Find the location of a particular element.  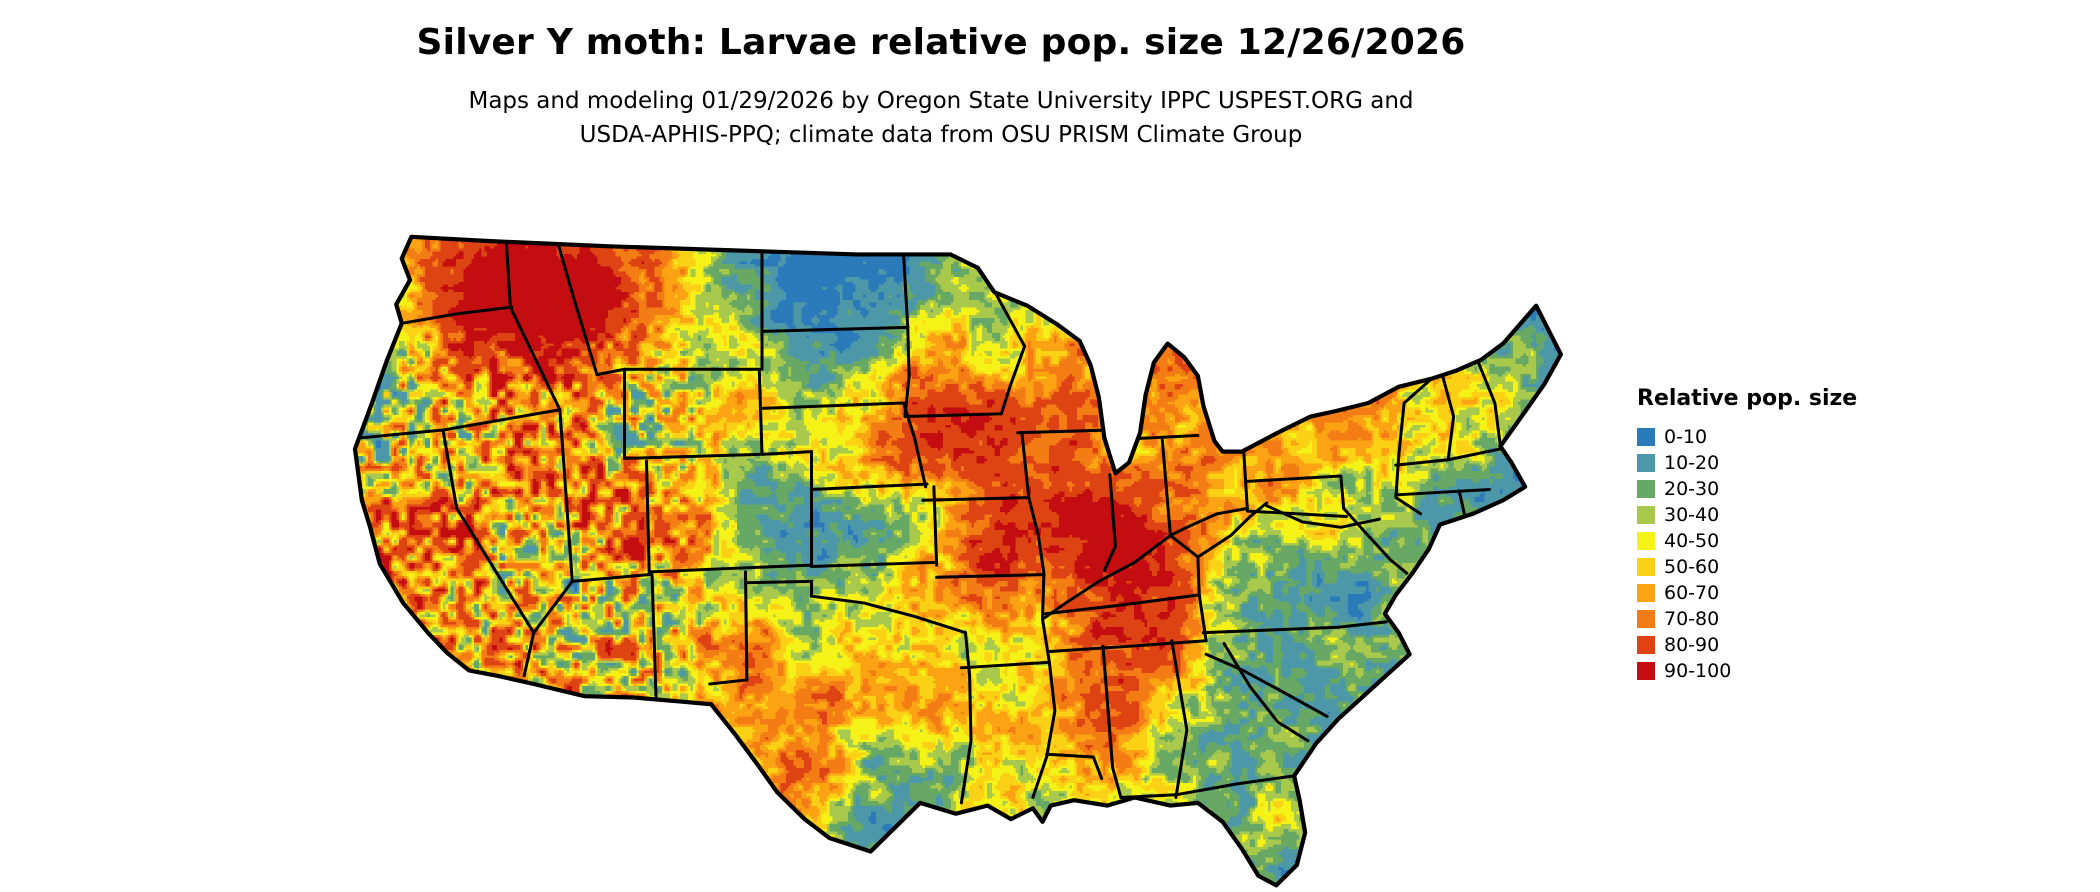

legend-item: 90-100 is located at coordinates (1787, 671).